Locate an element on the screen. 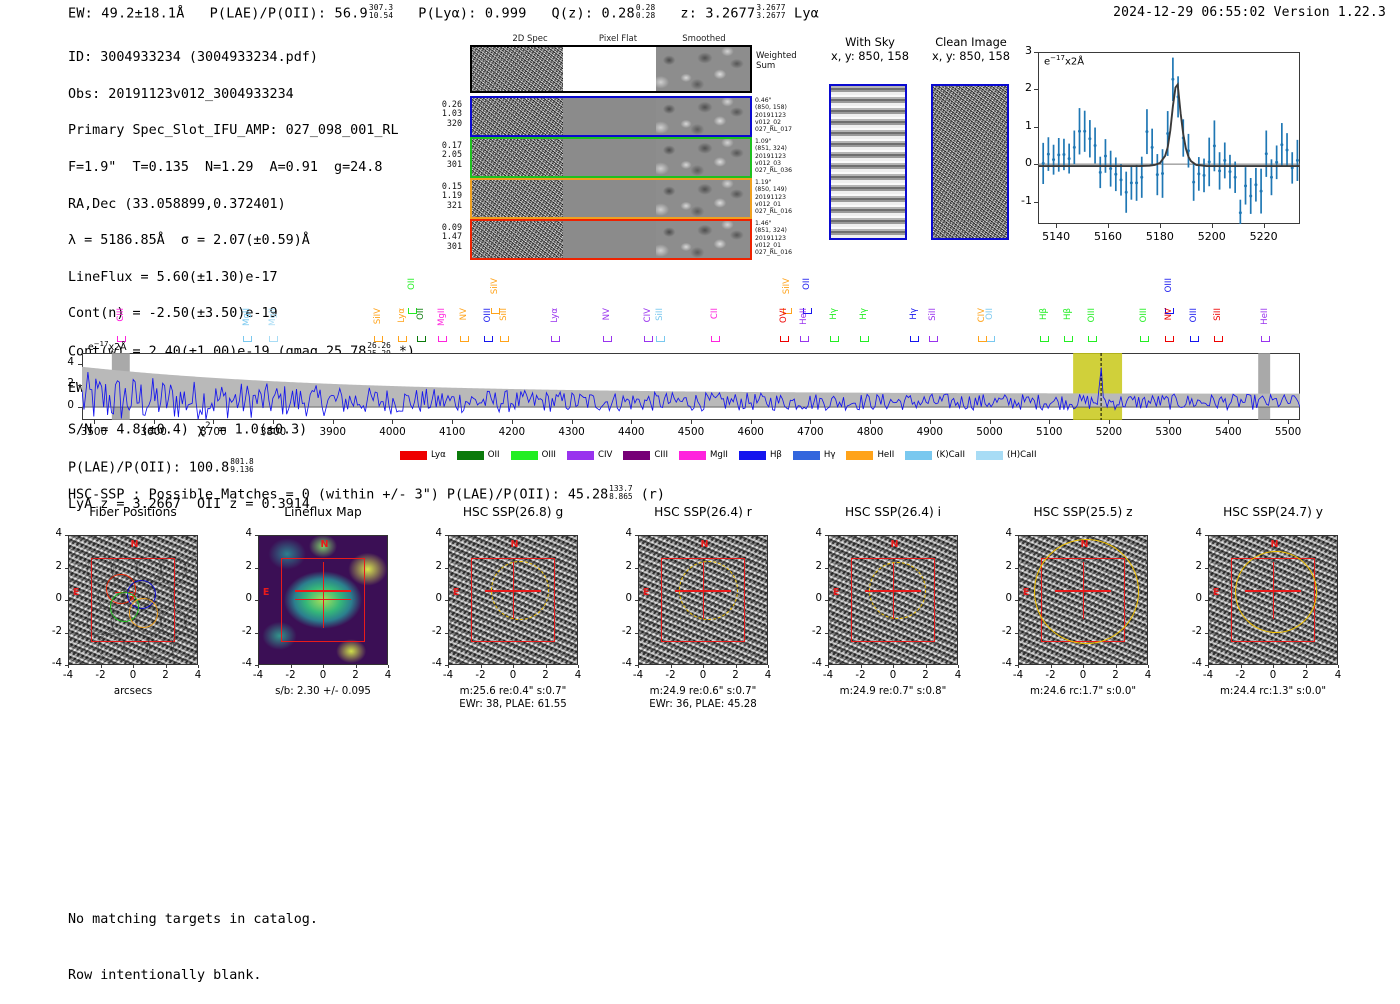 Image resolution: width=1400 pixels, height=1004 pixels. cutout-image: + N E is located at coordinates (133, 600).